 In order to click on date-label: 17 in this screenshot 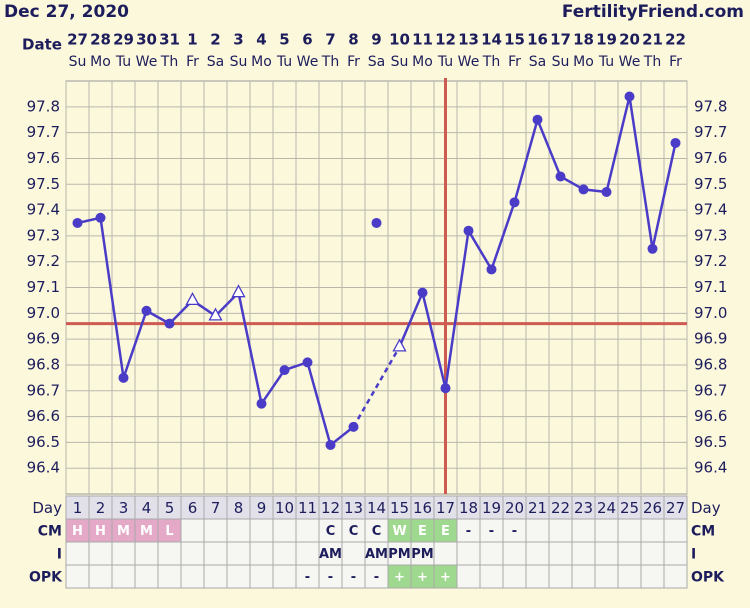, I will do `click(560, 40)`.